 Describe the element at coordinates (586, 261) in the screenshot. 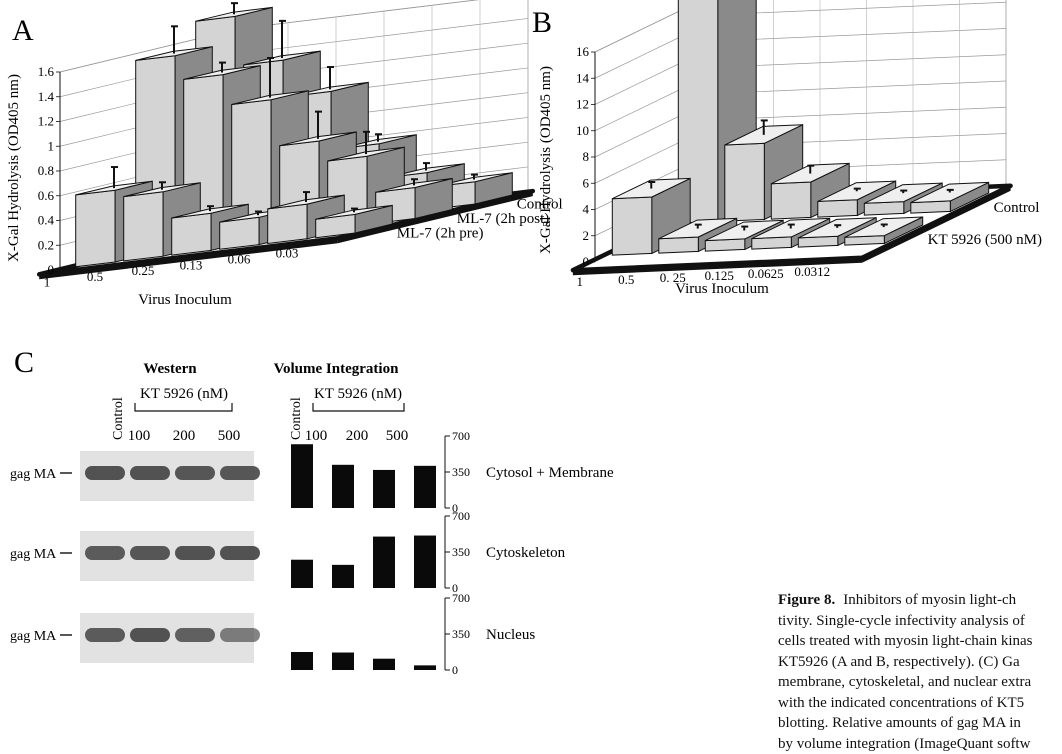

I see `y-tick-label: 0` at that location.